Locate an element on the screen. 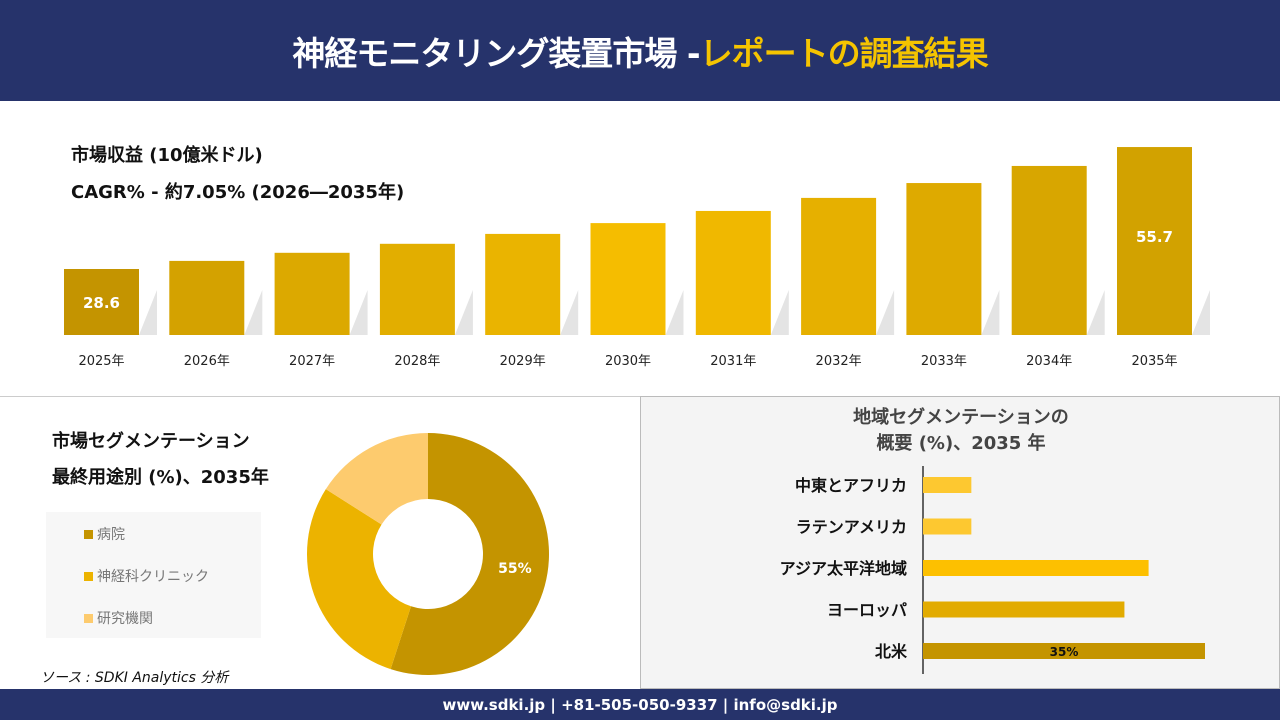  data-label: 28.6 is located at coordinates (101, 303).